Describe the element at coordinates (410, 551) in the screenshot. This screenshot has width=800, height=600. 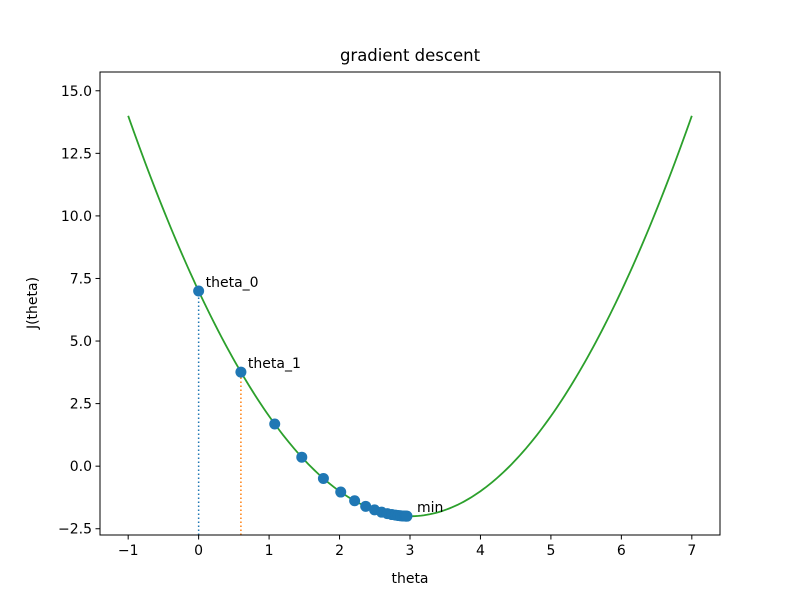
I see `x-tick-label: 3` at that location.